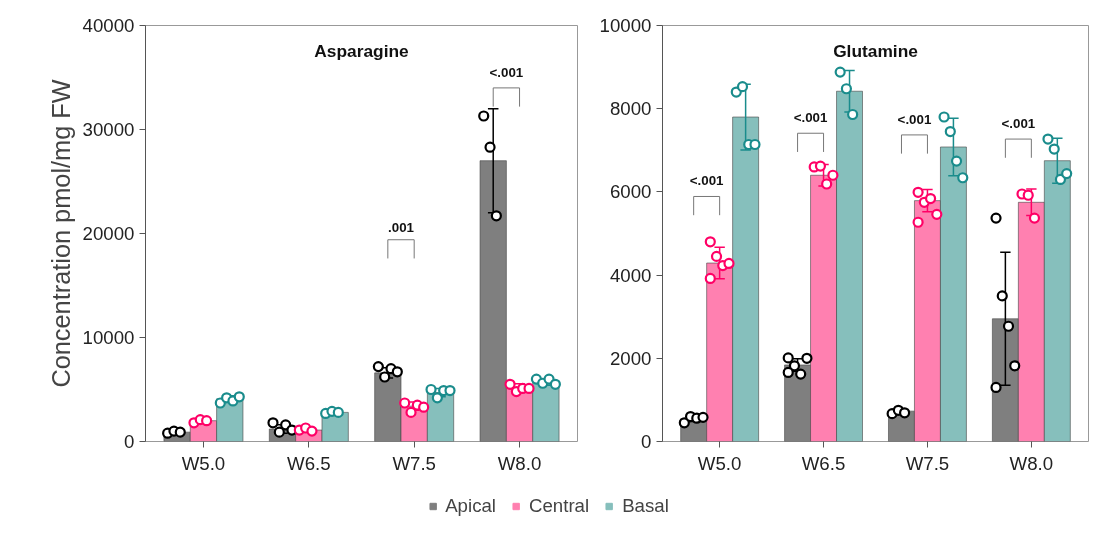 Image resolution: width=1093 pixels, height=546 pixels. Describe the element at coordinates (108, 25) in the screenshot. I see `y-tick-label: 40000` at that location.